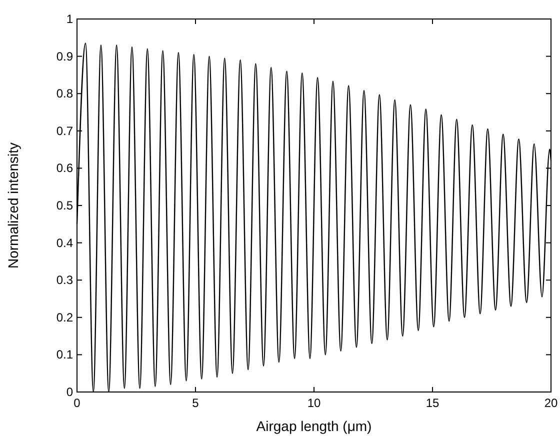 This screenshot has width=560, height=441. Describe the element at coordinates (13, 205) in the screenshot. I see `y-axis-title: Normalized intensity` at that location.